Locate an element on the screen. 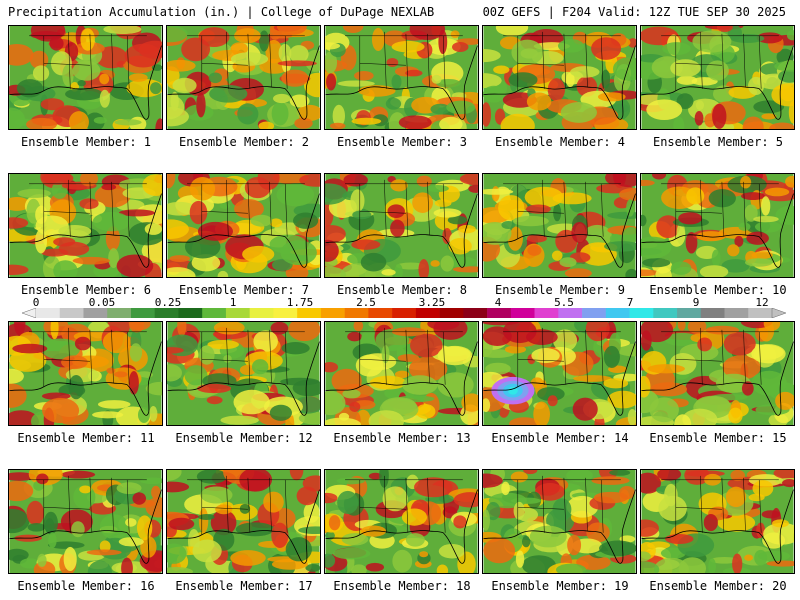 The height and width of the screenshot is (600, 800). colorbar-tick-label: 5.5 is located at coordinates (564, 302).